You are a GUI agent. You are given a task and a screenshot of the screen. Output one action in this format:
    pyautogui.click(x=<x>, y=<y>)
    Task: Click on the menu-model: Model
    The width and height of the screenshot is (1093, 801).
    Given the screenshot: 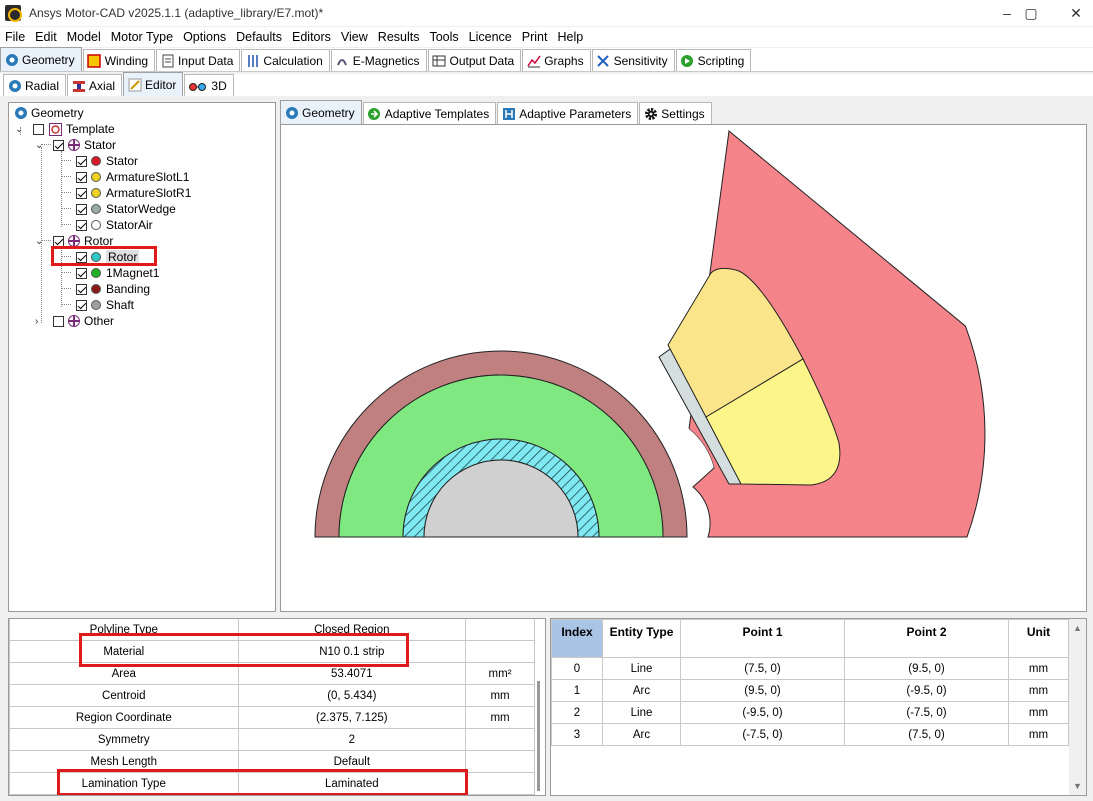 What is the action you would take?
    pyautogui.click(x=83, y=37)
    